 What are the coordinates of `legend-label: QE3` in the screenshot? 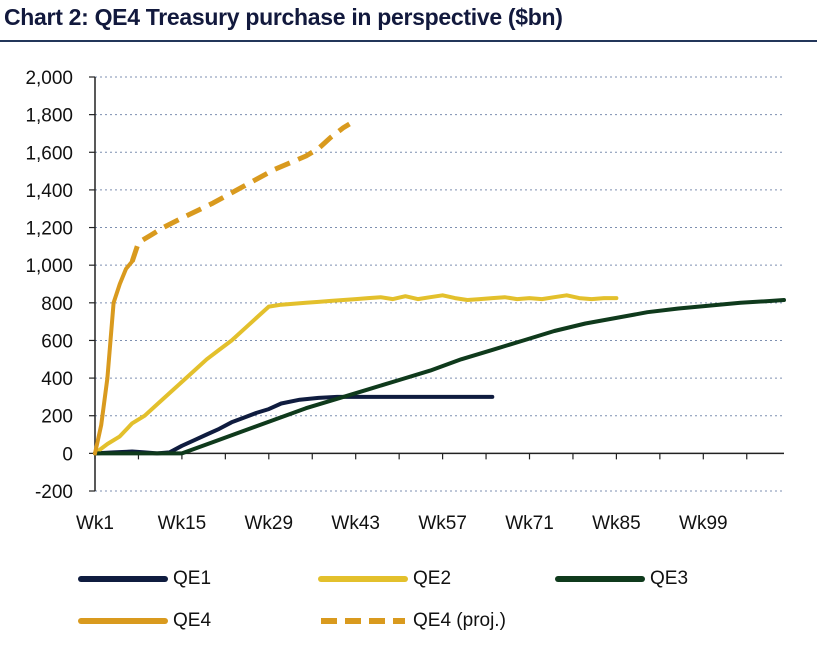 It's located at (669, 578).